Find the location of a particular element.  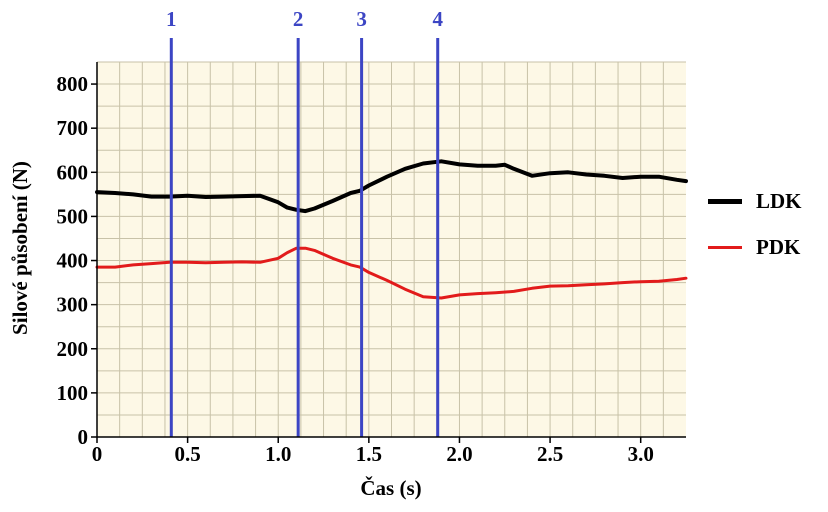

series-line-ldk is located at coordinates (391, 186).